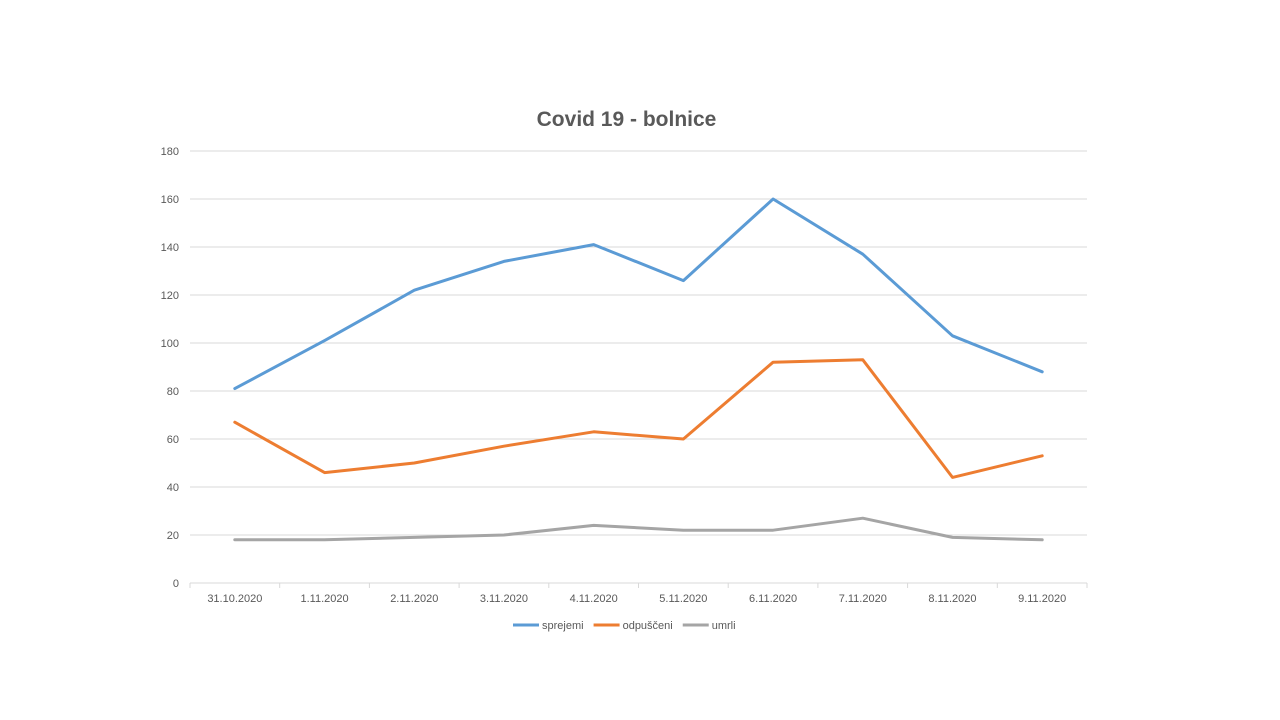  I want to click on series-line-odpuščeni, so click(638, 418).